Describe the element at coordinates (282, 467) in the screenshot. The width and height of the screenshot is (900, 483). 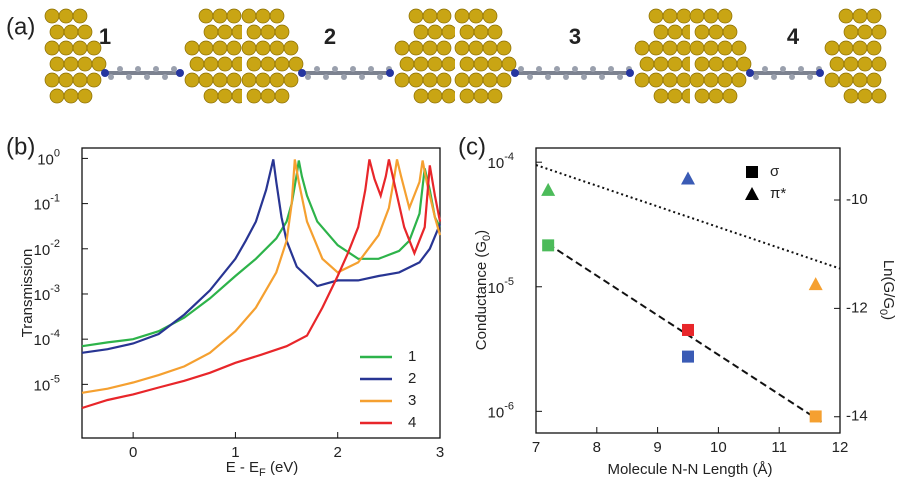
I see `text-part: (eV)` at that location.